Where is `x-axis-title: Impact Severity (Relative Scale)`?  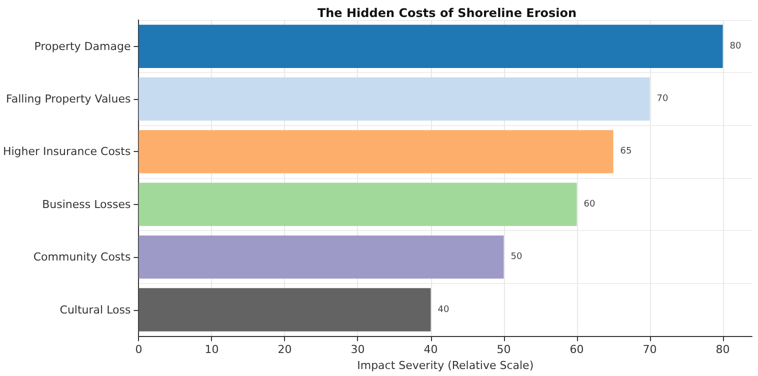 x-axis-title: Impact Severity (Relative Scale) is located at coordinates (445, 365).